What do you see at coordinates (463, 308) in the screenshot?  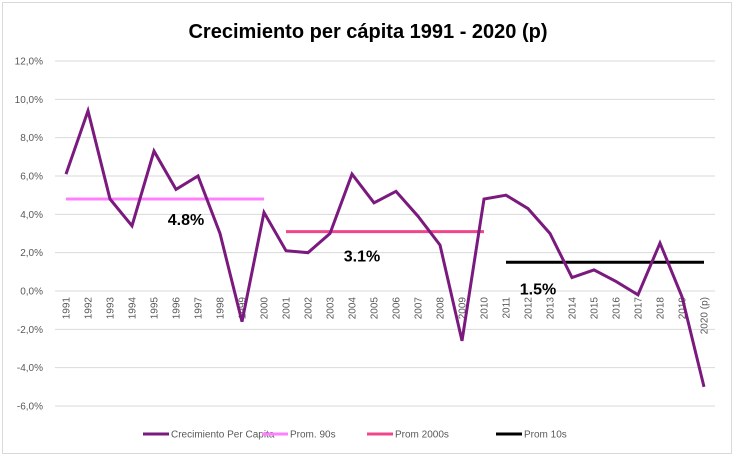 I see `x-tick-label: 2009` at bounding box center [463, 308].